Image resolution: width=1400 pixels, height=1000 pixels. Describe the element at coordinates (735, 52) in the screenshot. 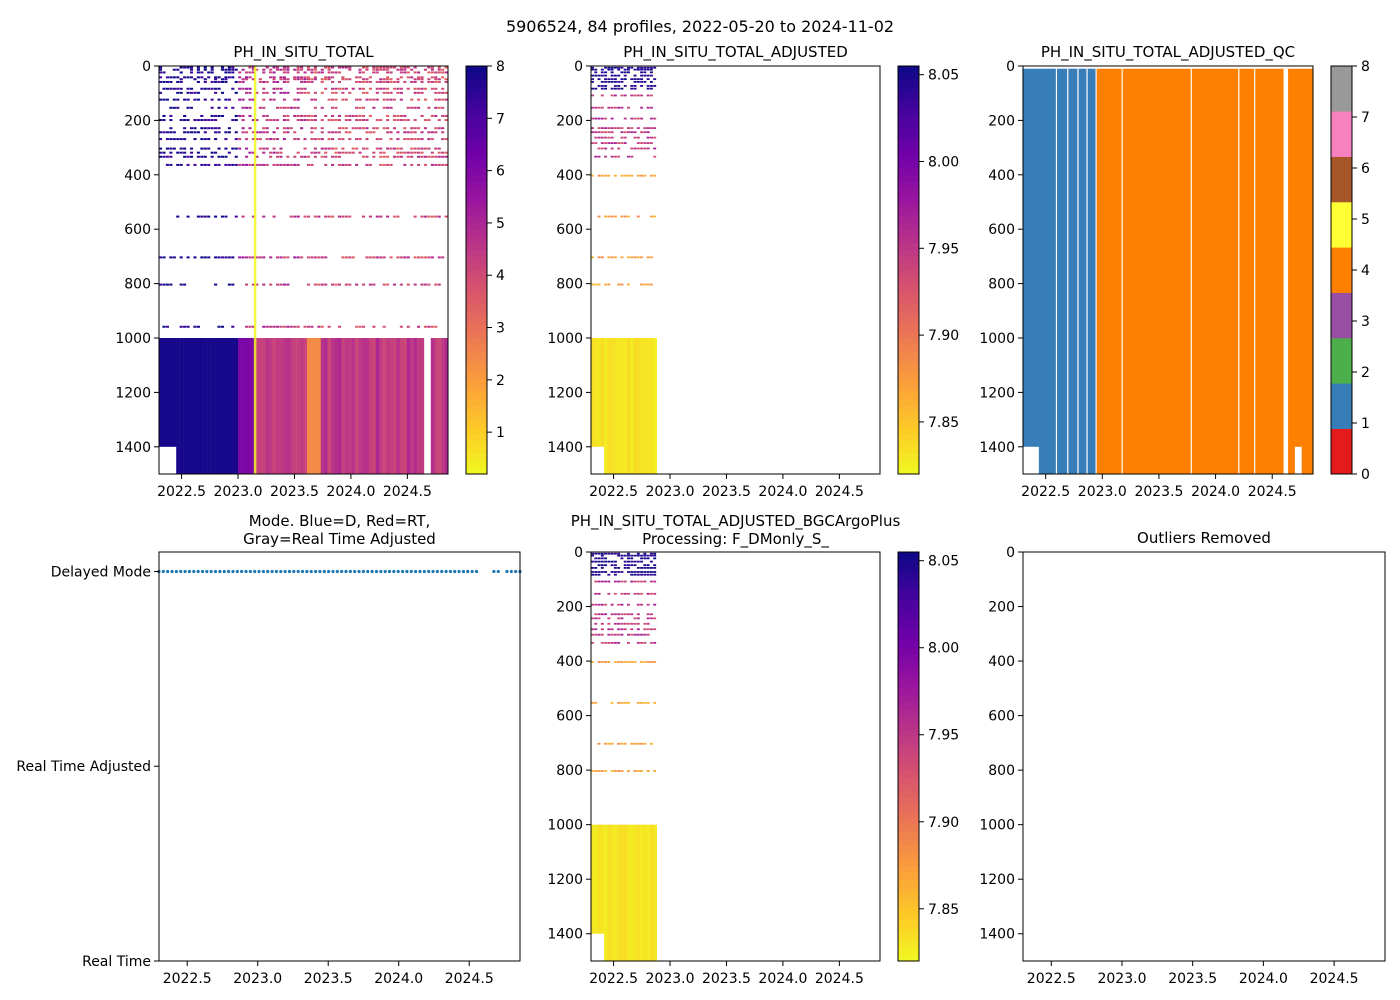

I see `panel-title: PH_IN_SITU_TOTAL_ADJUSTED` at that location.